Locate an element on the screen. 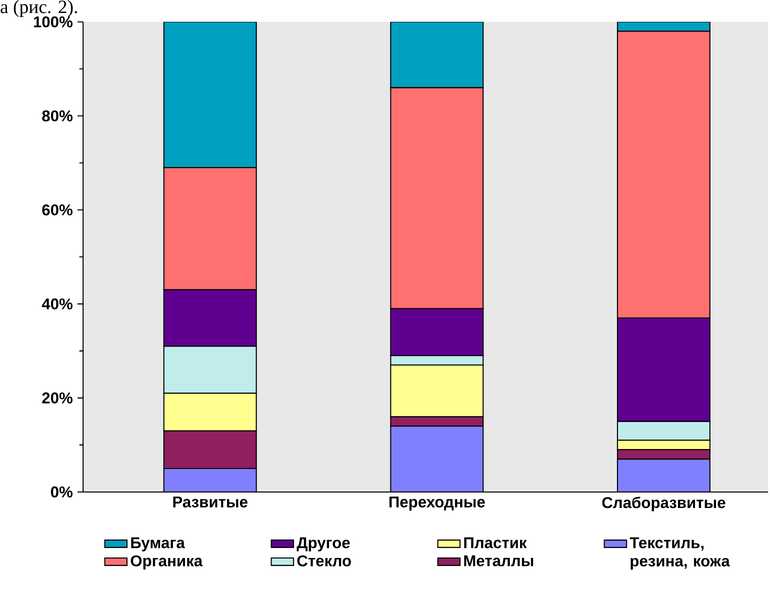 This screenshot has height=596, width=770. legend-label: Стекло is located at coordinates (324, 560).